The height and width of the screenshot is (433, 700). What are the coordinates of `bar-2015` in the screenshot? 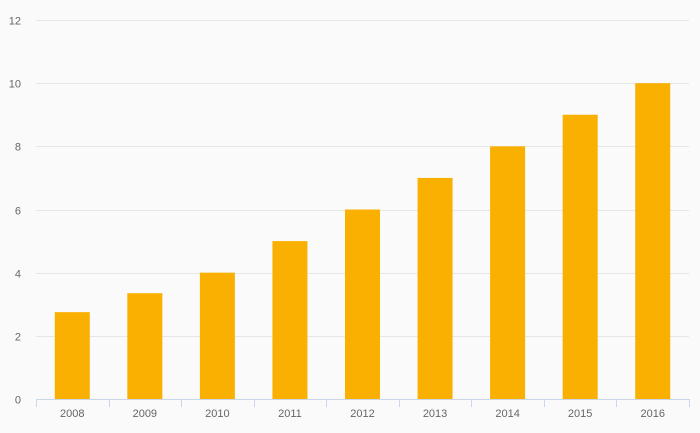 It's located at (580, 256).